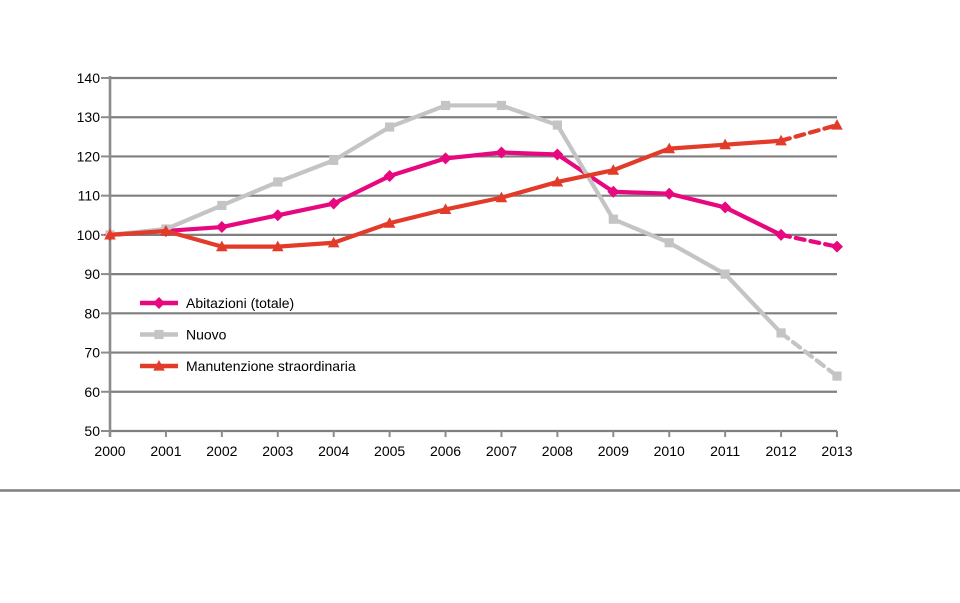 The width and height of the screenshot is (960, 603). Describe the element at coordinates (206, 335) in the screenshot. I see `legend-item-label-nuovo: Nuovo` at that location.